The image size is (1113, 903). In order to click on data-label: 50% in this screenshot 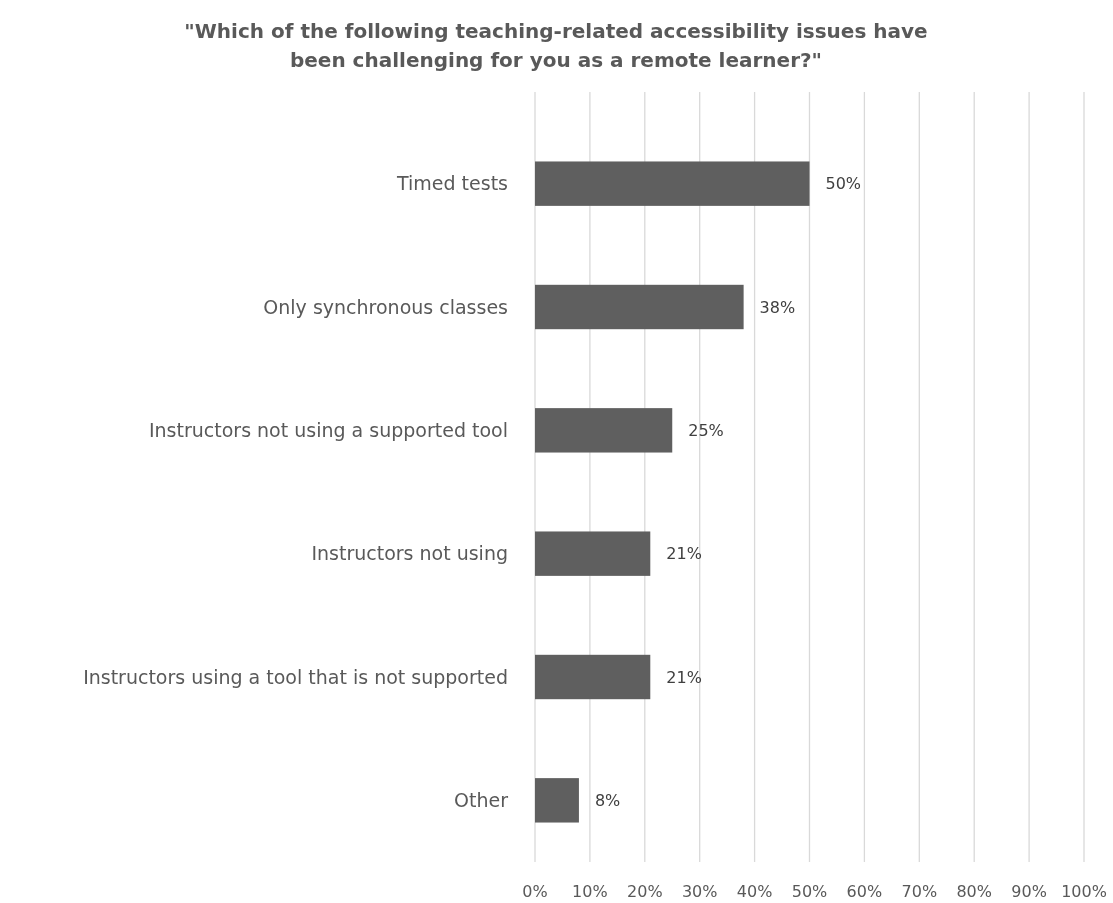, I will do `click(843, 184)`.